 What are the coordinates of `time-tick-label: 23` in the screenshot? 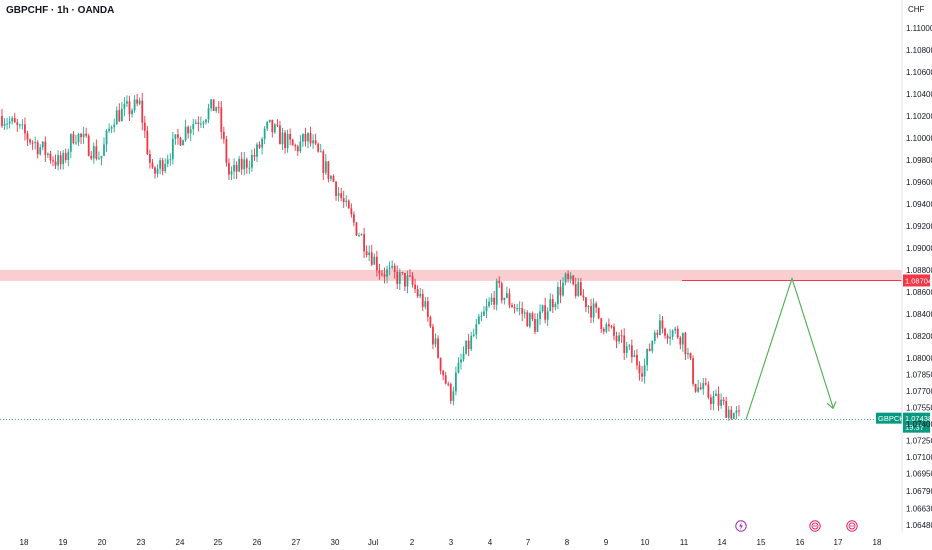 It's located at (141, 542).